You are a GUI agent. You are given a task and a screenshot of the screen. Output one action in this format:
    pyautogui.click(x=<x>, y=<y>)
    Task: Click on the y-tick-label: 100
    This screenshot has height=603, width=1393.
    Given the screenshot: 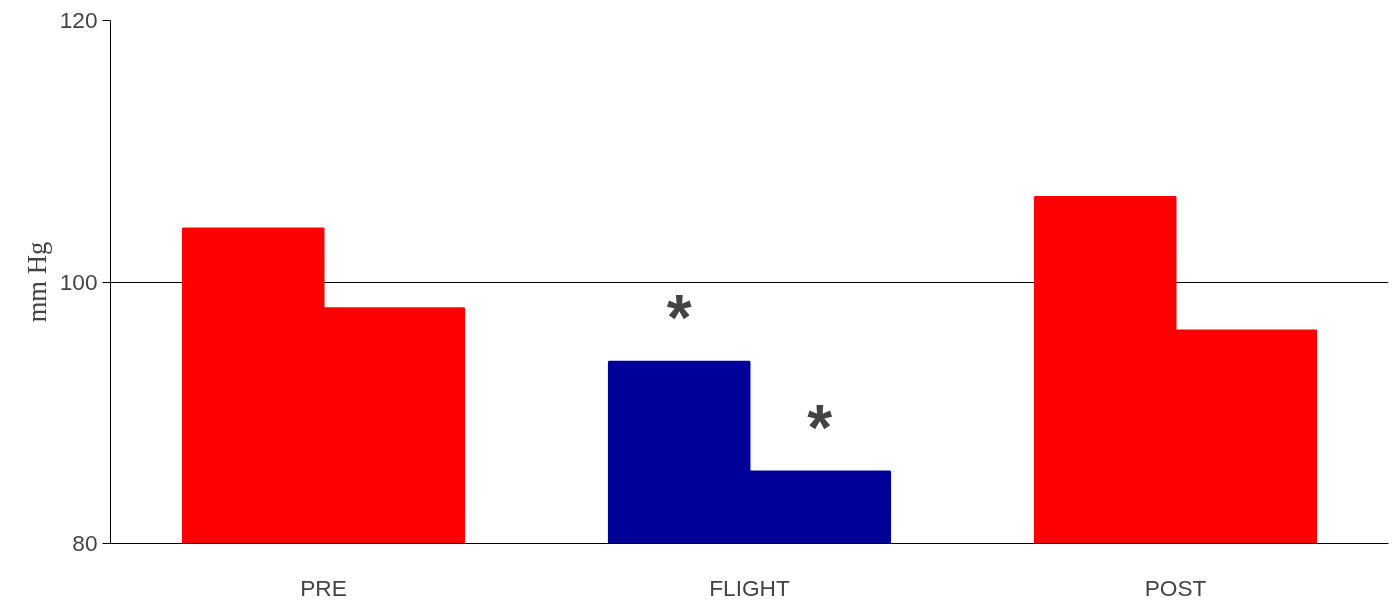 What is the action you would take?
    pyautogui.click(x=78, y=281)
    